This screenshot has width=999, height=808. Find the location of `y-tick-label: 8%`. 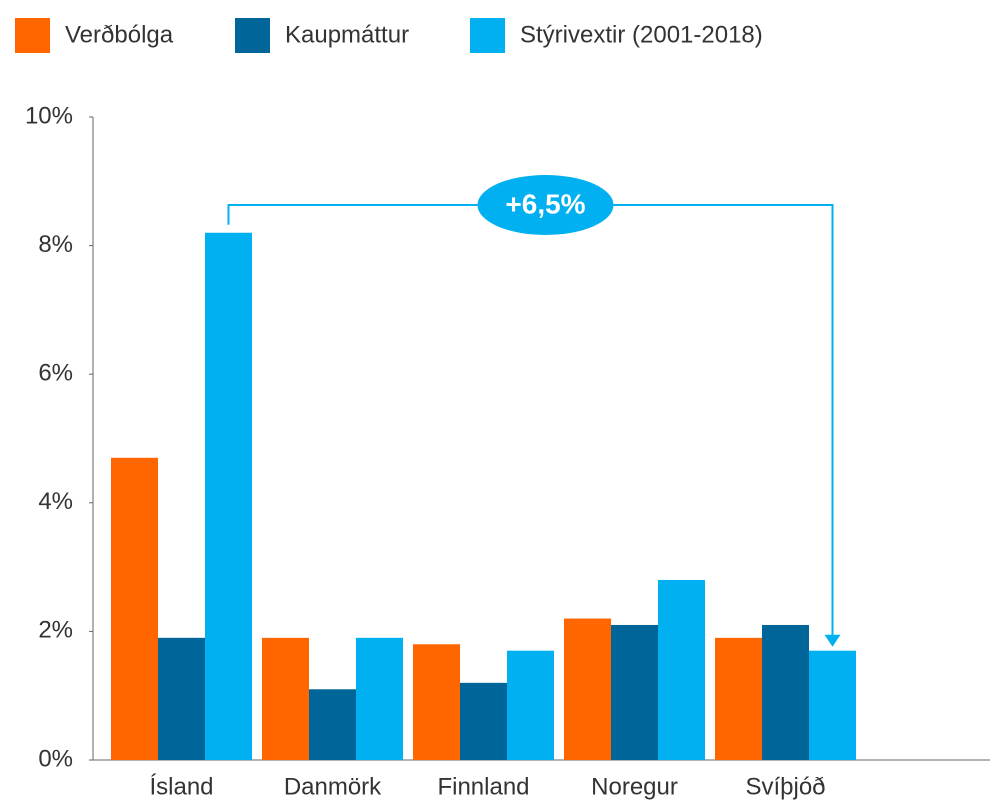

y-tick-label: 8% is located at coordinates (55, 244).